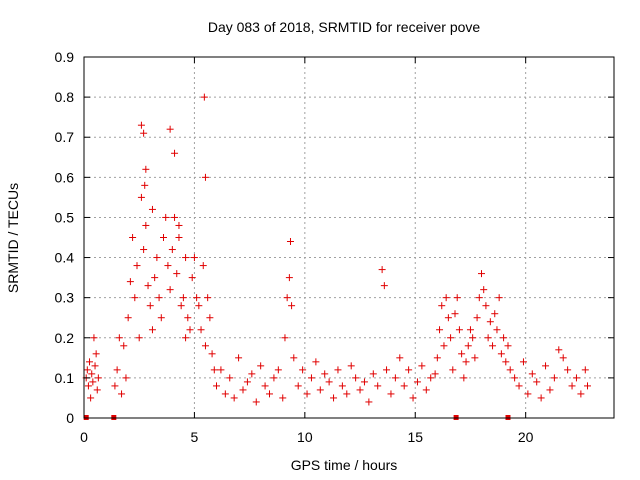 The width and height of the screenshot is (640, 480). Describe the element at coordinates (344, 465) in the screenshot. I see `x-axis-label: GPS time / hours` at that location.